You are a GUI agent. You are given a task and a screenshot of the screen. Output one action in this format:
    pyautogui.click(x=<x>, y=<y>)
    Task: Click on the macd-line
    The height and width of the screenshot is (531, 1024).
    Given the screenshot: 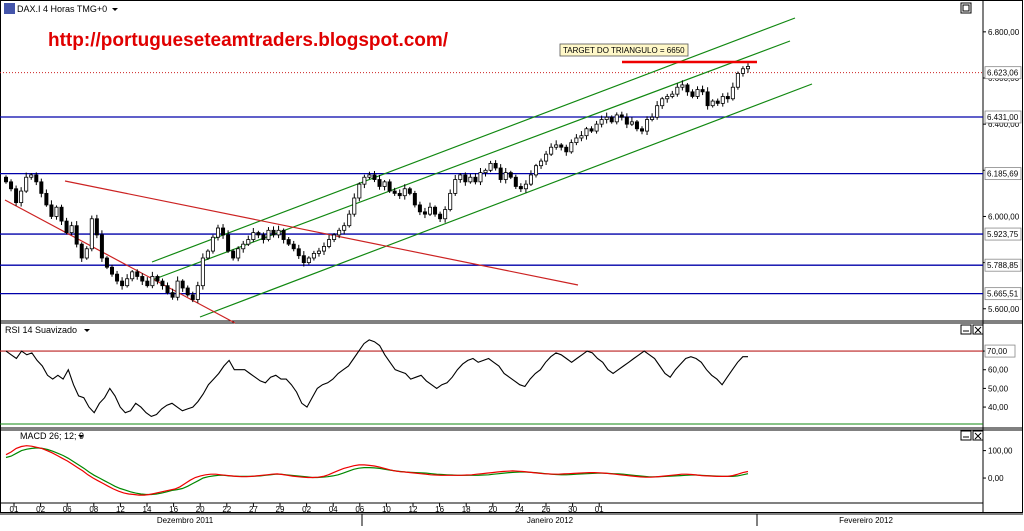 What is the action you would take?
    pyautogui.click(x=377, y=471)
    